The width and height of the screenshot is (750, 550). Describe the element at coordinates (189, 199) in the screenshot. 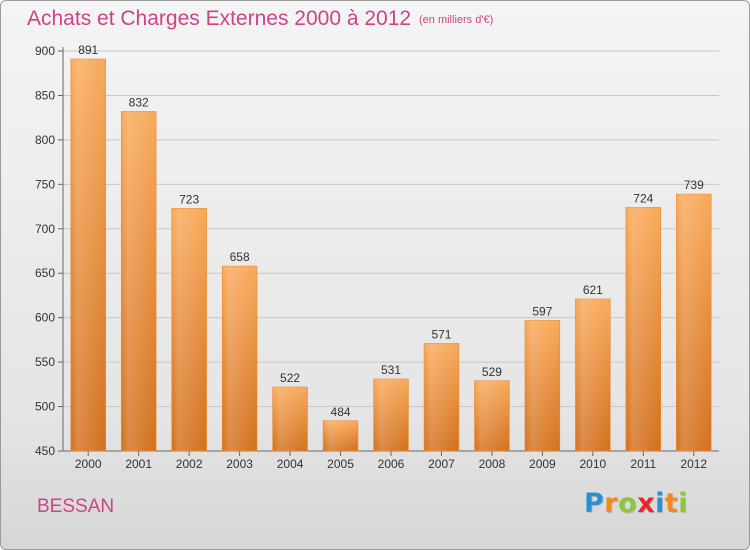

I see `value-label: 723` at that location.